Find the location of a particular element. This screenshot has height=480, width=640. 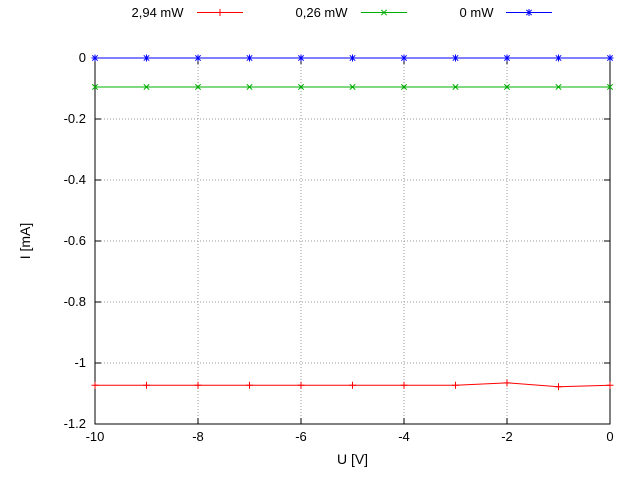

legend: 2,94 mW 0,26 mW 0 mW is located at coordinates (342, 12).